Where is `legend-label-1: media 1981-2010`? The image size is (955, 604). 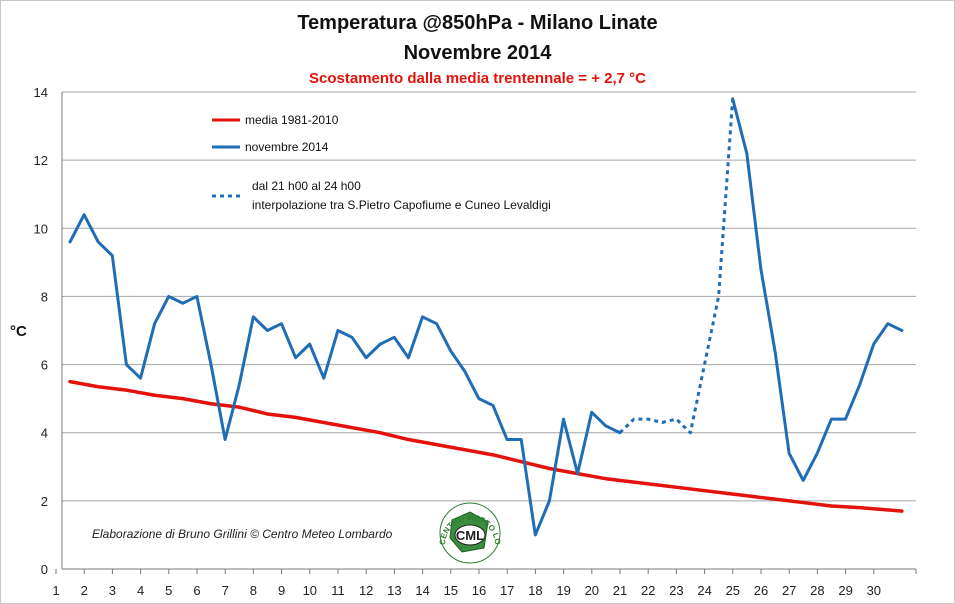
legend-label-1: media 1981-2010 is located at coordinates (292, 120).